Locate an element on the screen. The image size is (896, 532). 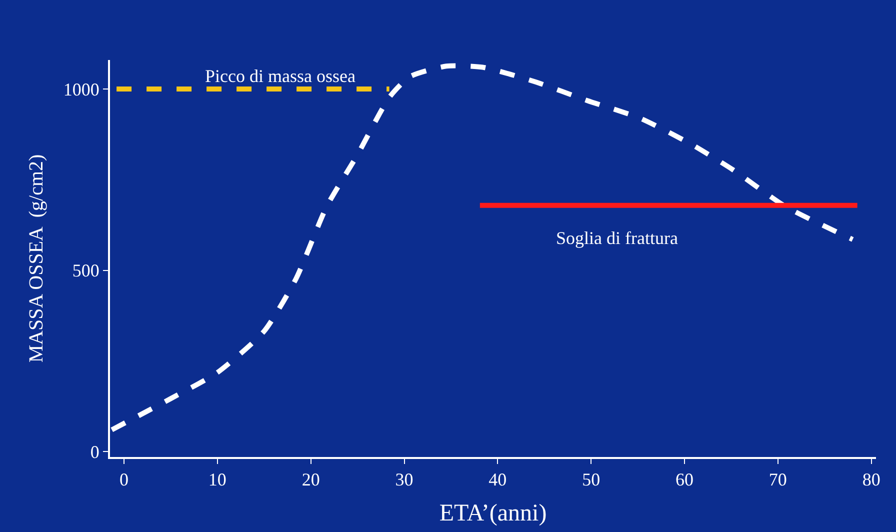
x-tick-label: 50 is located at coordinates (591, 480).